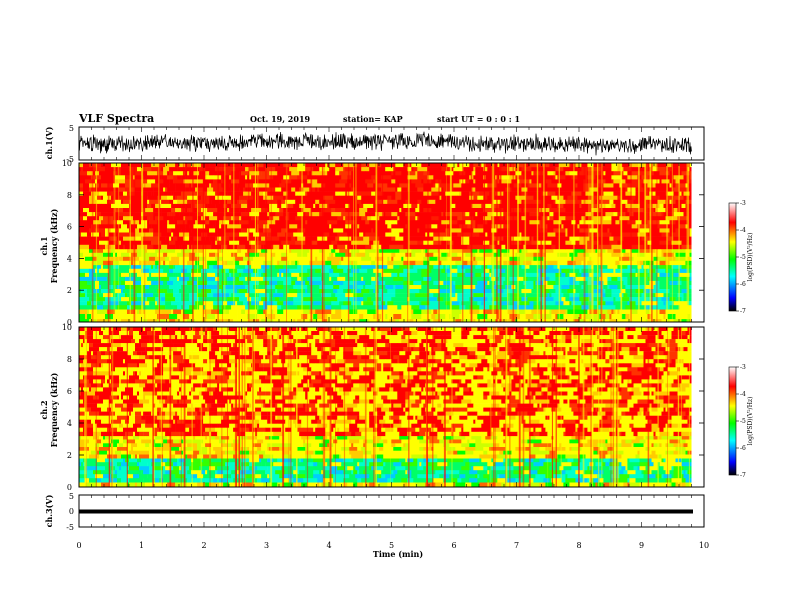  Describe the element at coordinates (657, 242) in the screenshot. I see `ch1-spectrogram-streak` at that location.